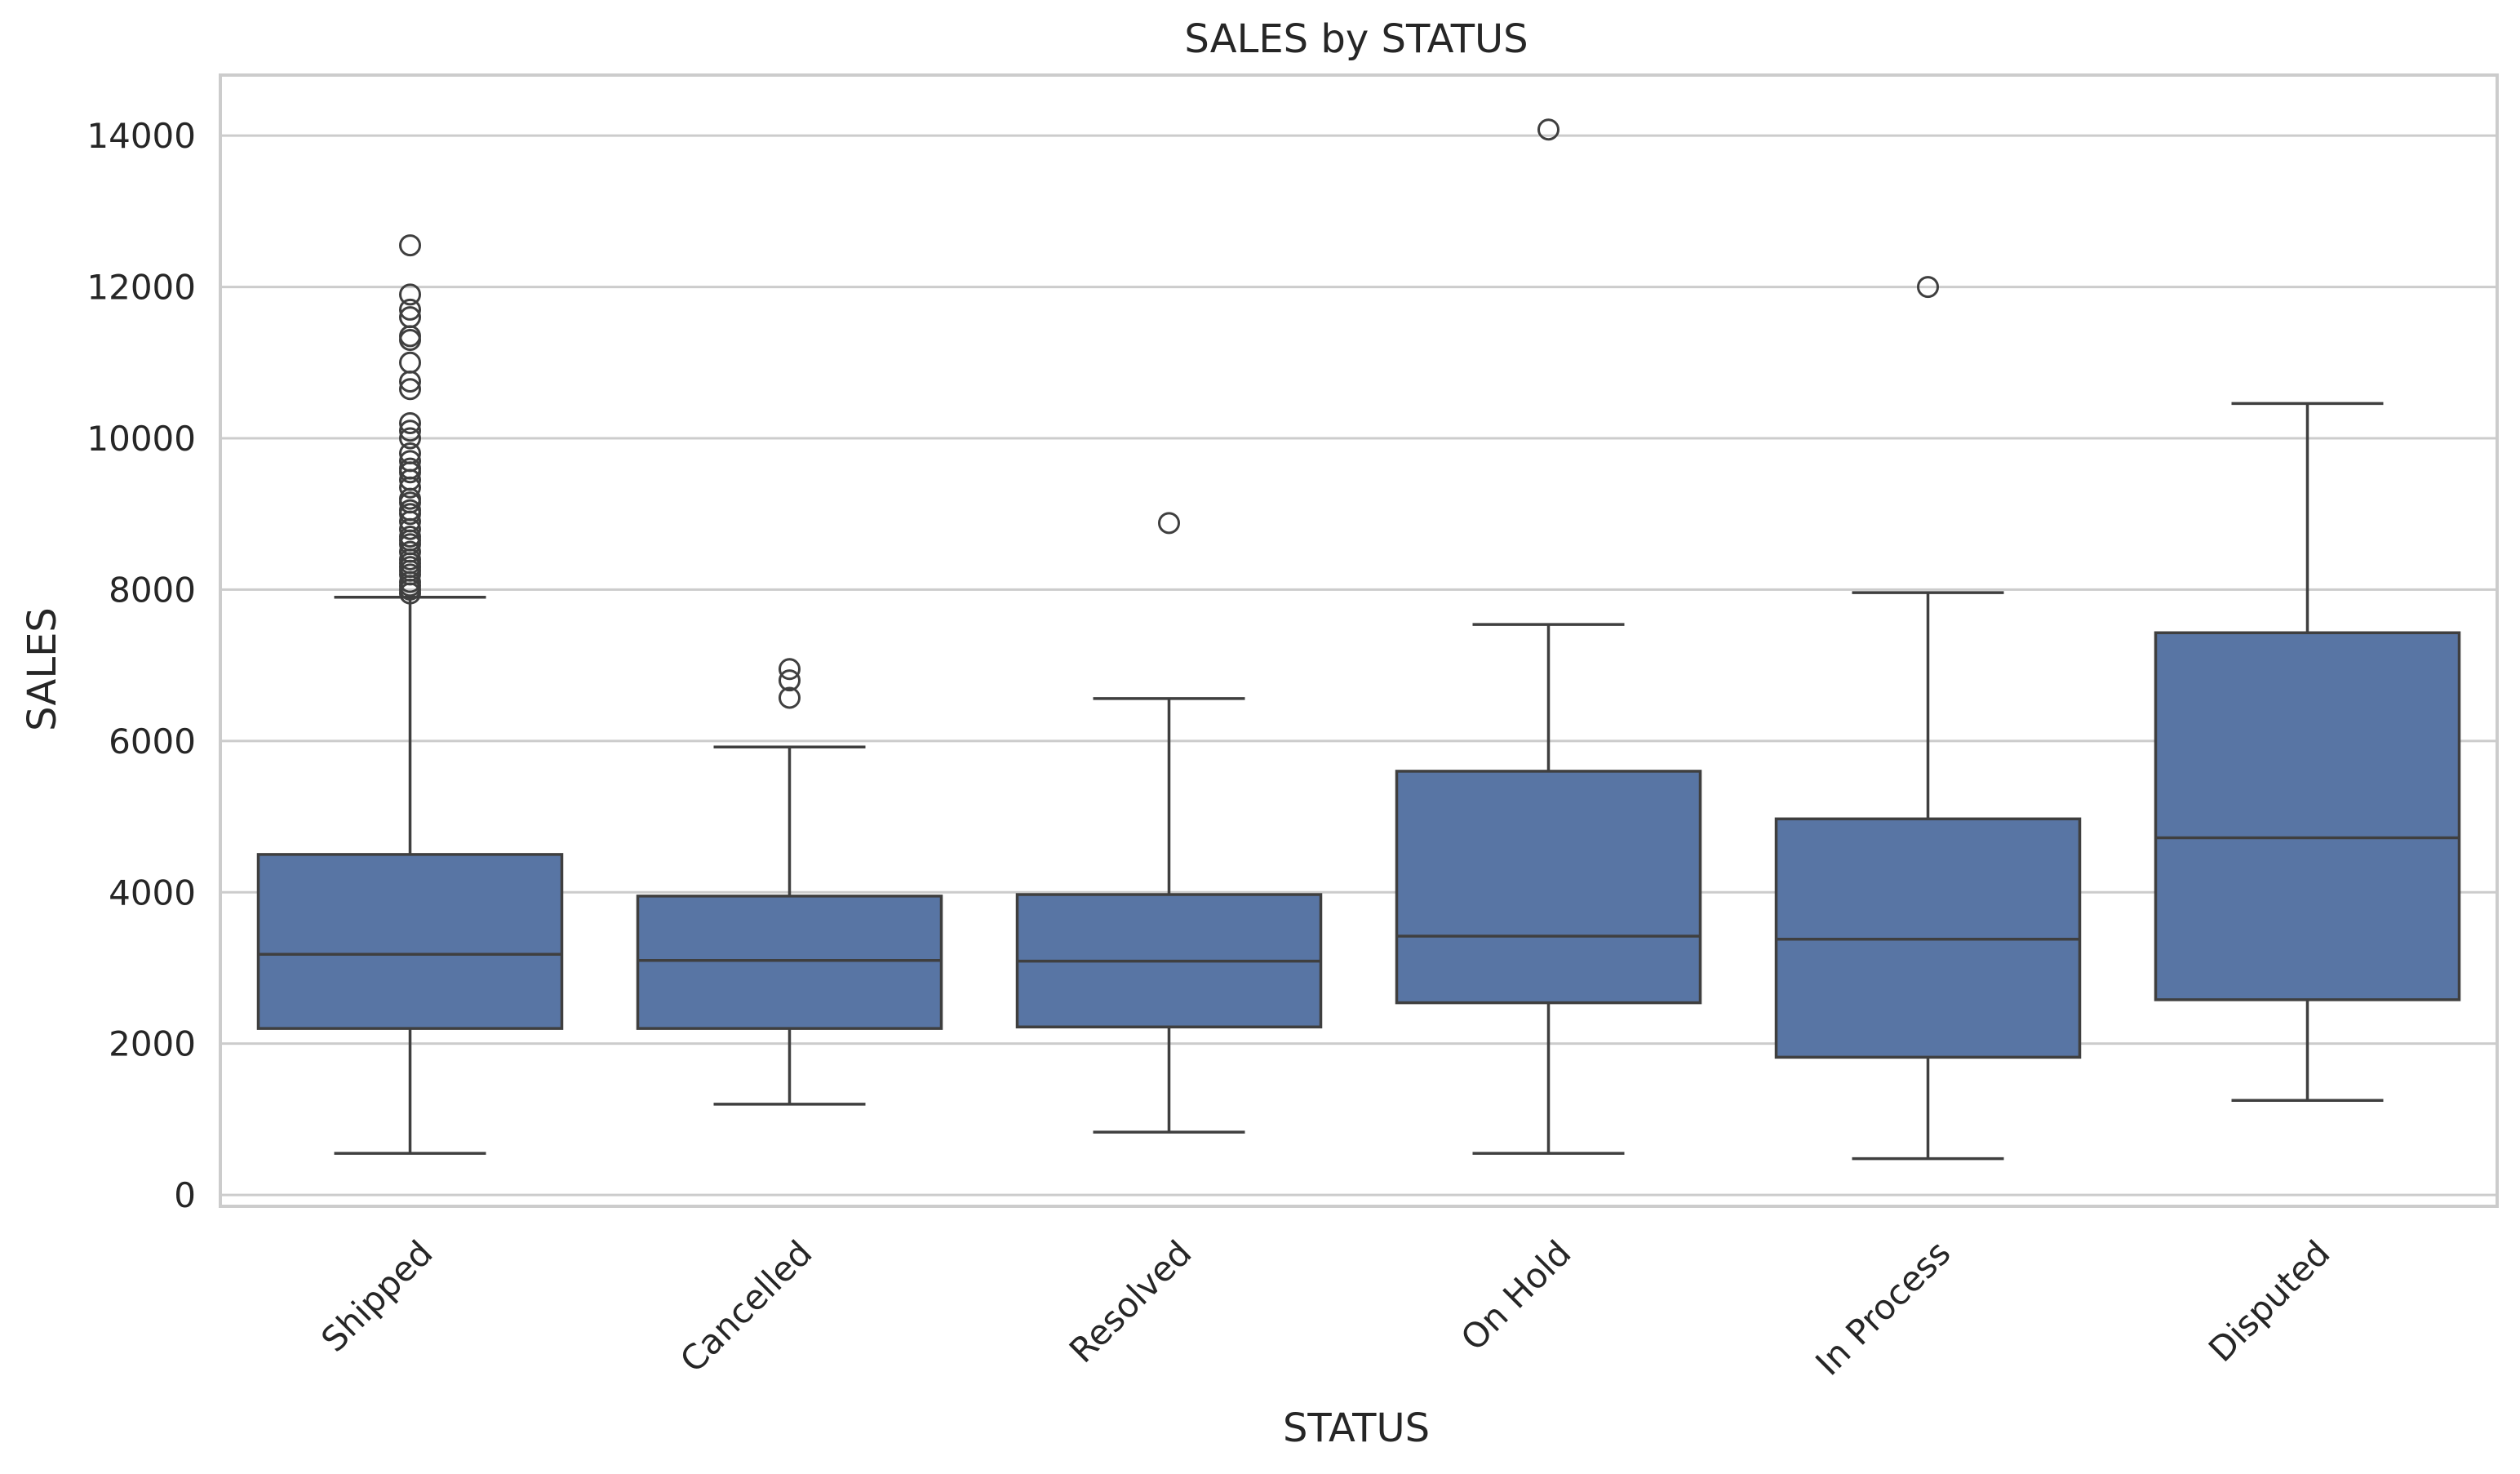 The width and height of the screenshot is (2520, 1474). I want to click on y-tick-label: 12000, so click(141, 288).